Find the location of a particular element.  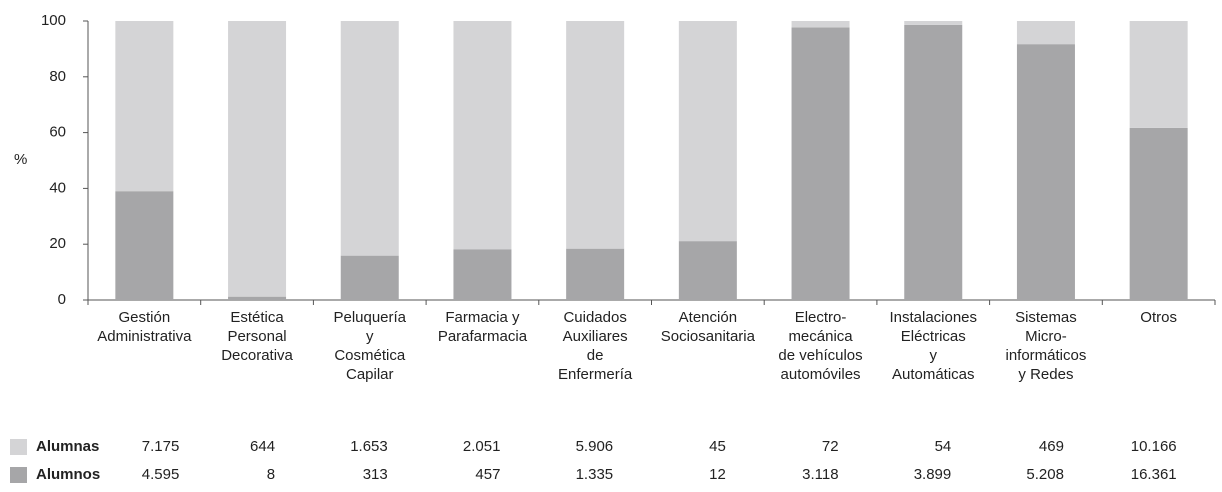

table-cell: 12 is located at coordinates (717, 474).